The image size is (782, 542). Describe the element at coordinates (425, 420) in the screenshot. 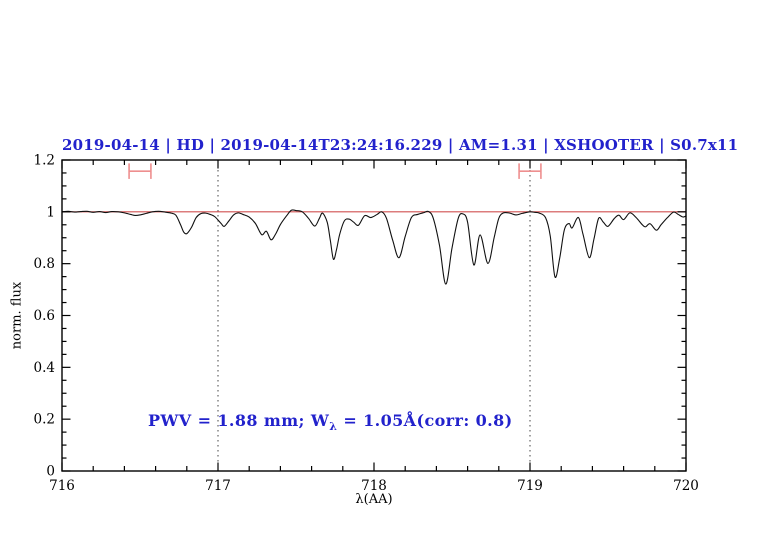

I see `pwv-annotation-suffix: = 1.05Å(corr: 0.8)` at that location.